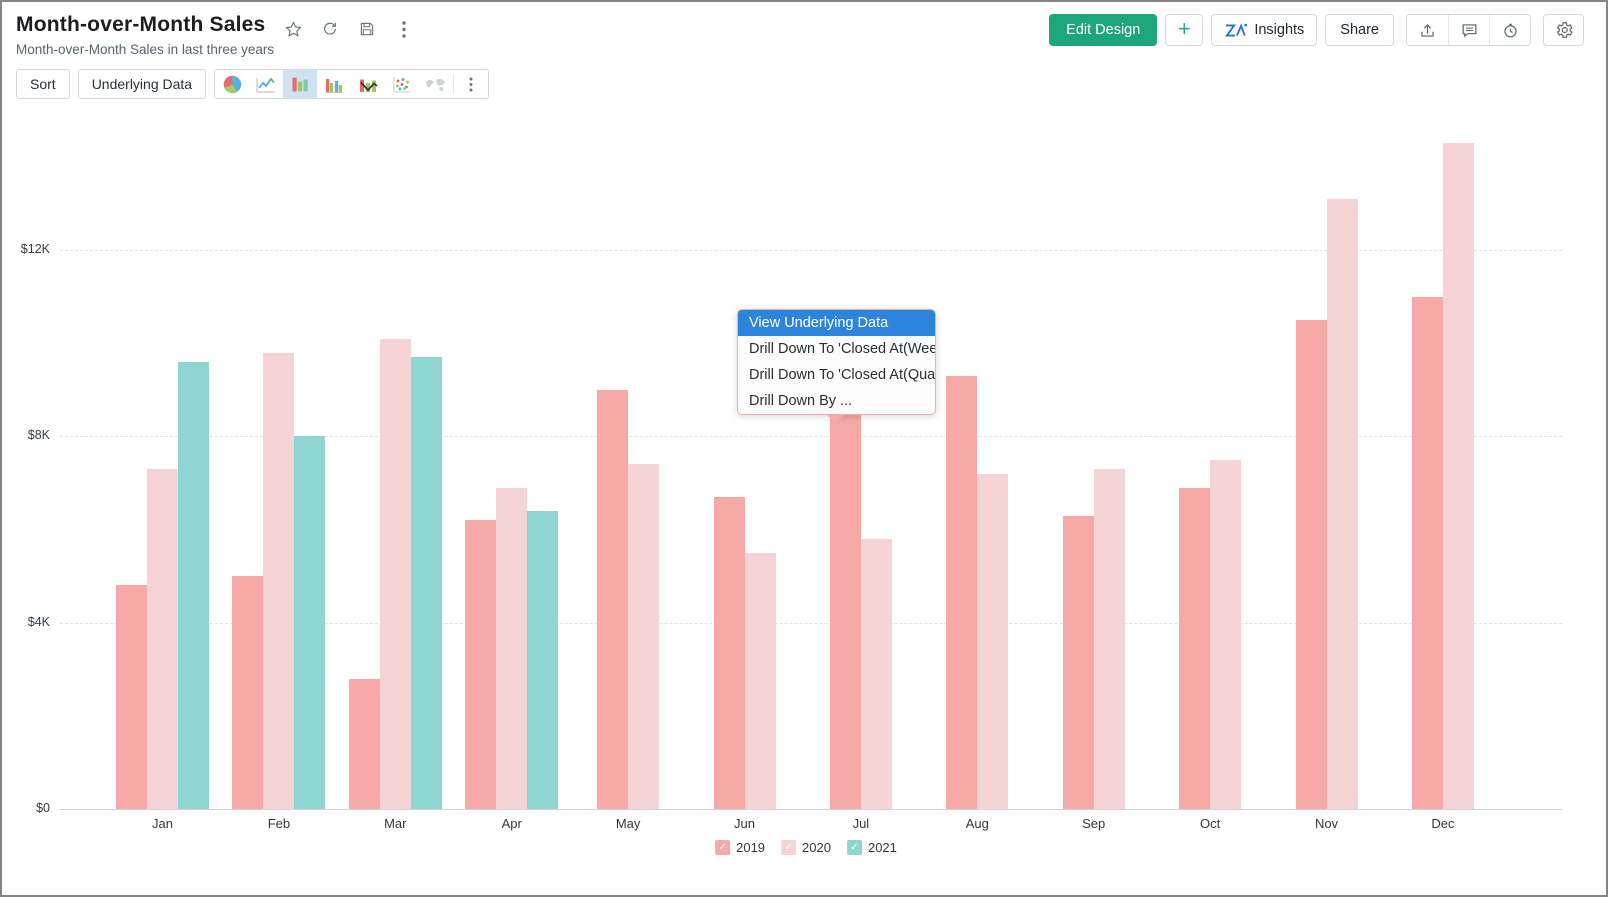 This screenshot has height=897, width=1608. I want to click on export-icon, so click(1427, 30).